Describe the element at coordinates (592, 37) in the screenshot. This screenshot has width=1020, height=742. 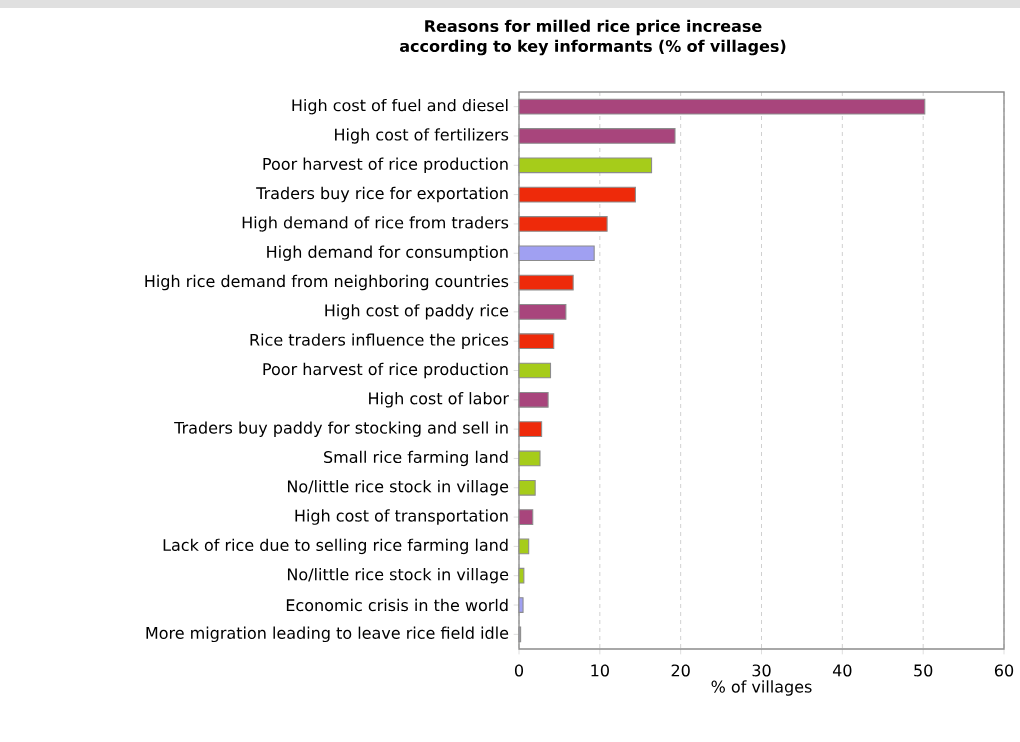
I see `chart-title: Reasons for milled rice price increase according to key informants (% of villages)` at that location.